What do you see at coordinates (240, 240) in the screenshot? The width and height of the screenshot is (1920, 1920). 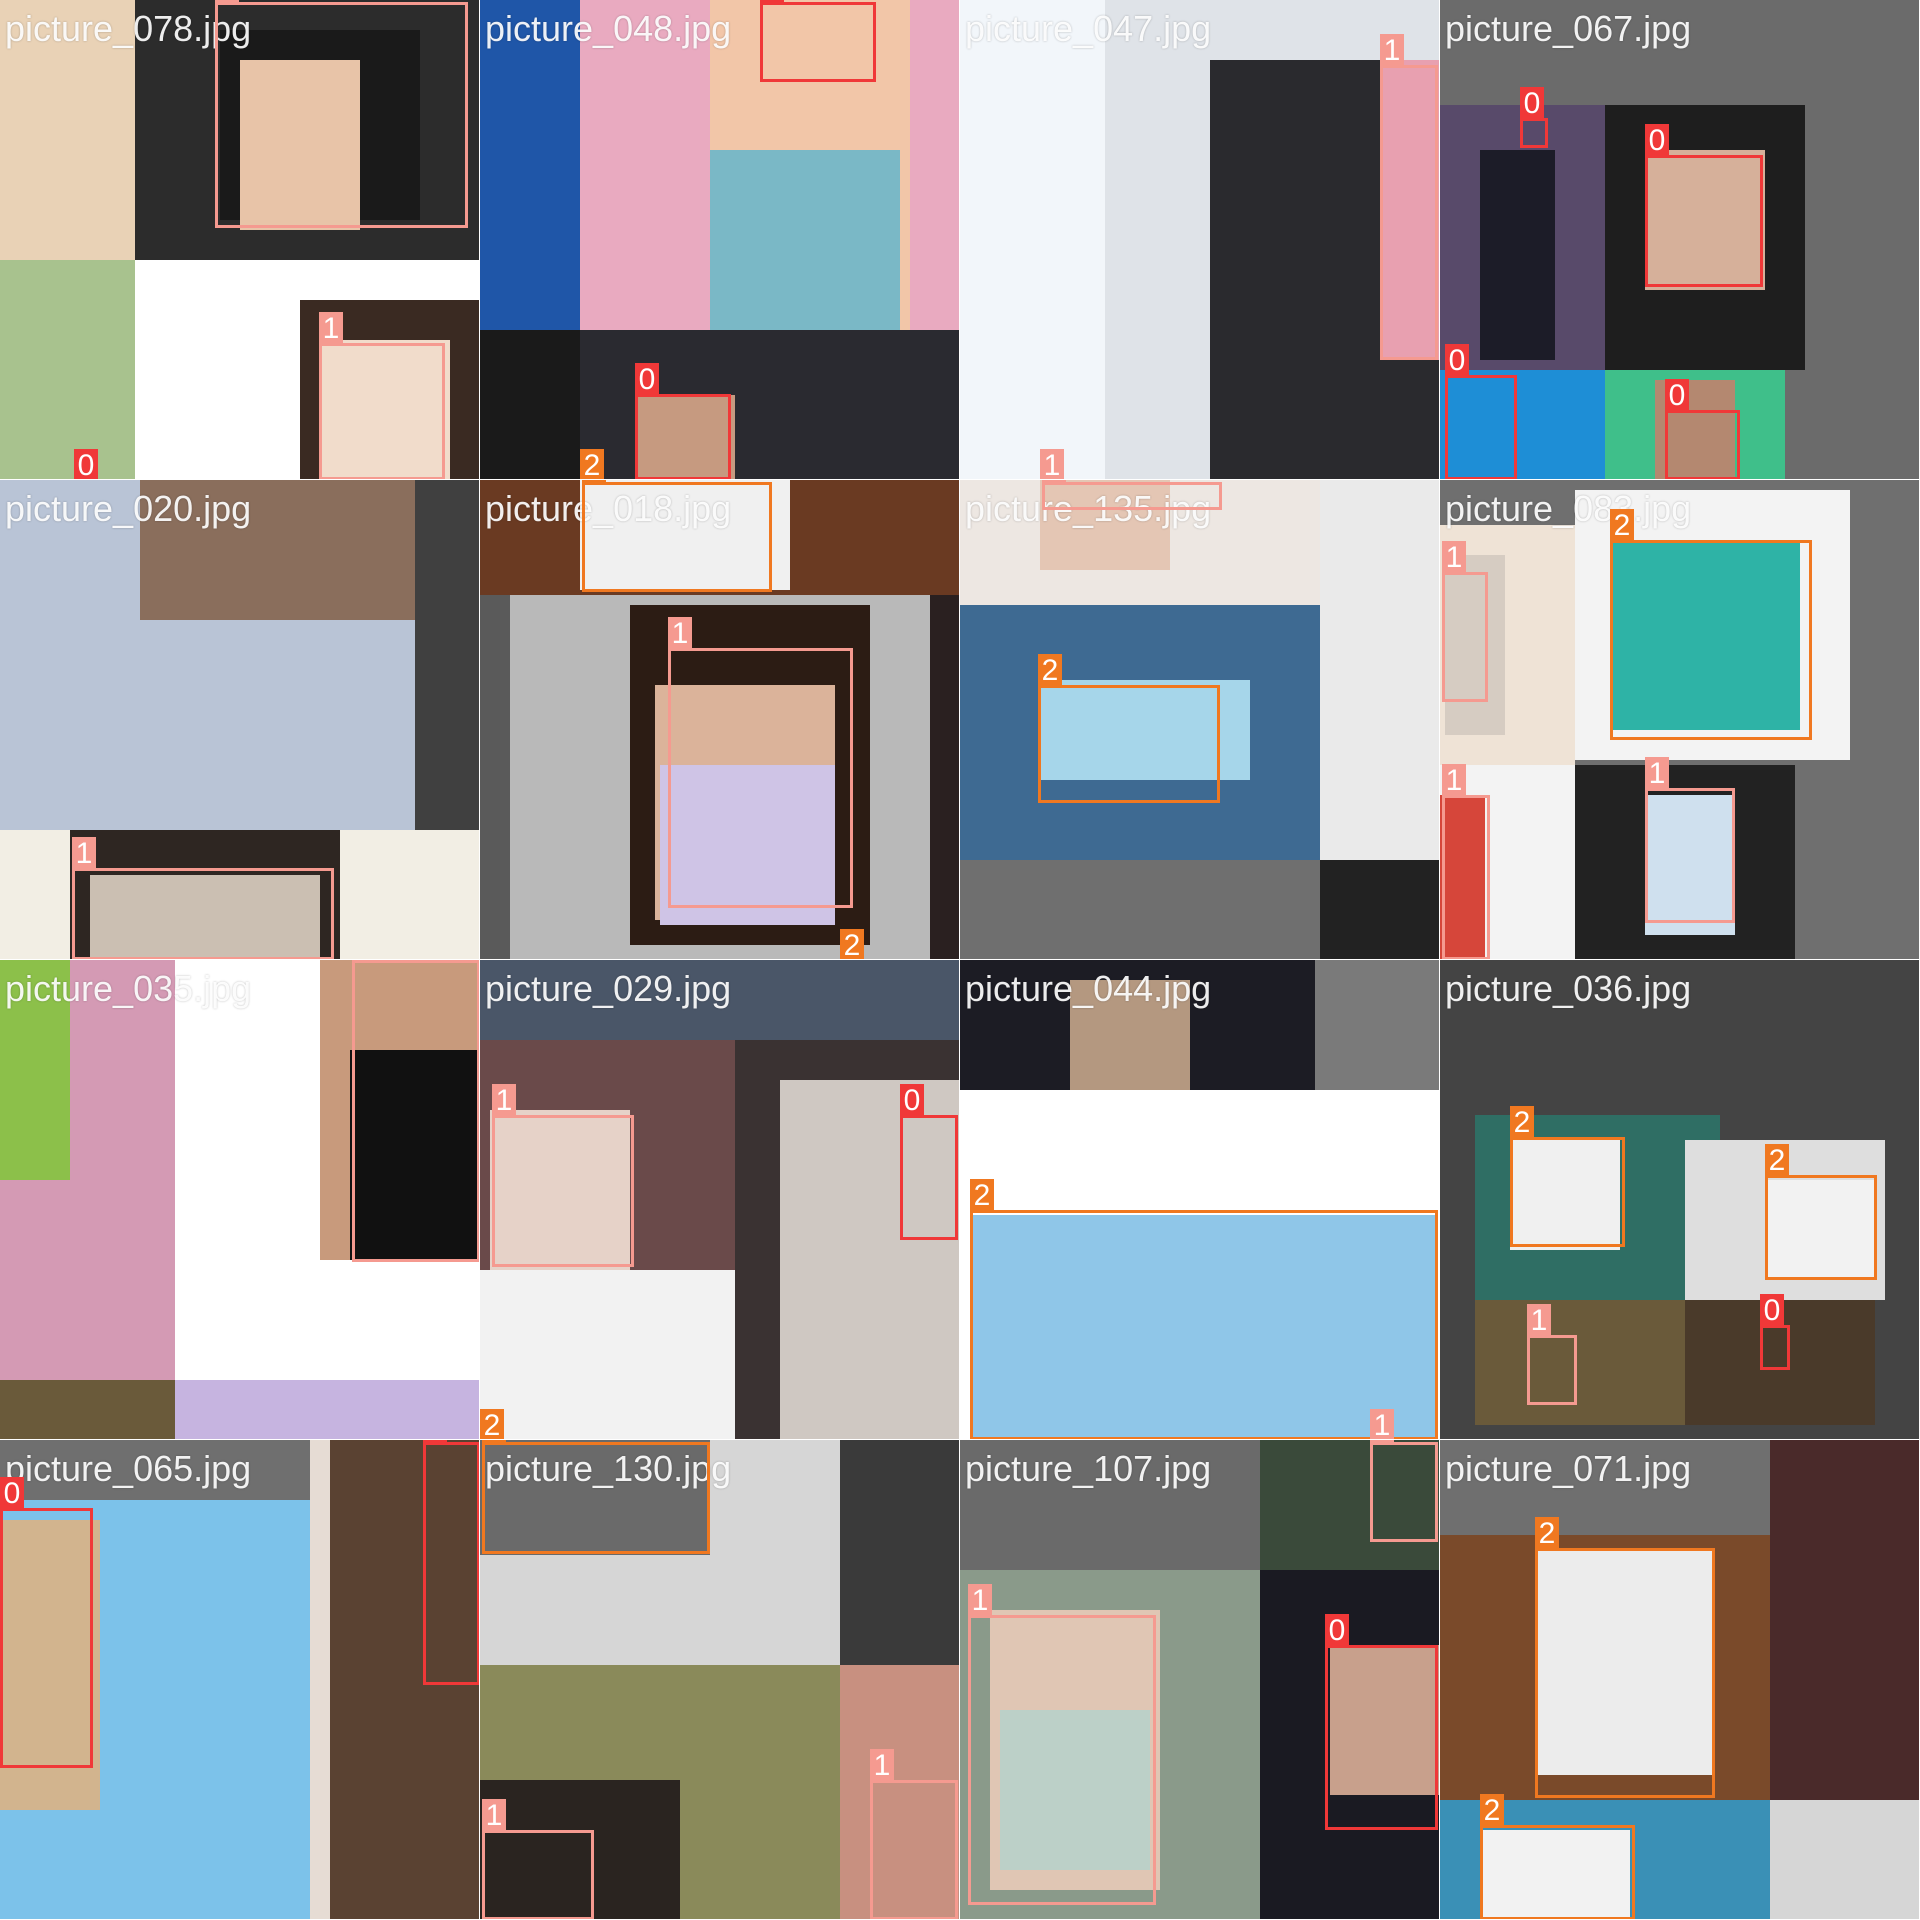 I see `mosaic-tile: picture_078.jpg 1 1 0` at bounding box center [240, 240].